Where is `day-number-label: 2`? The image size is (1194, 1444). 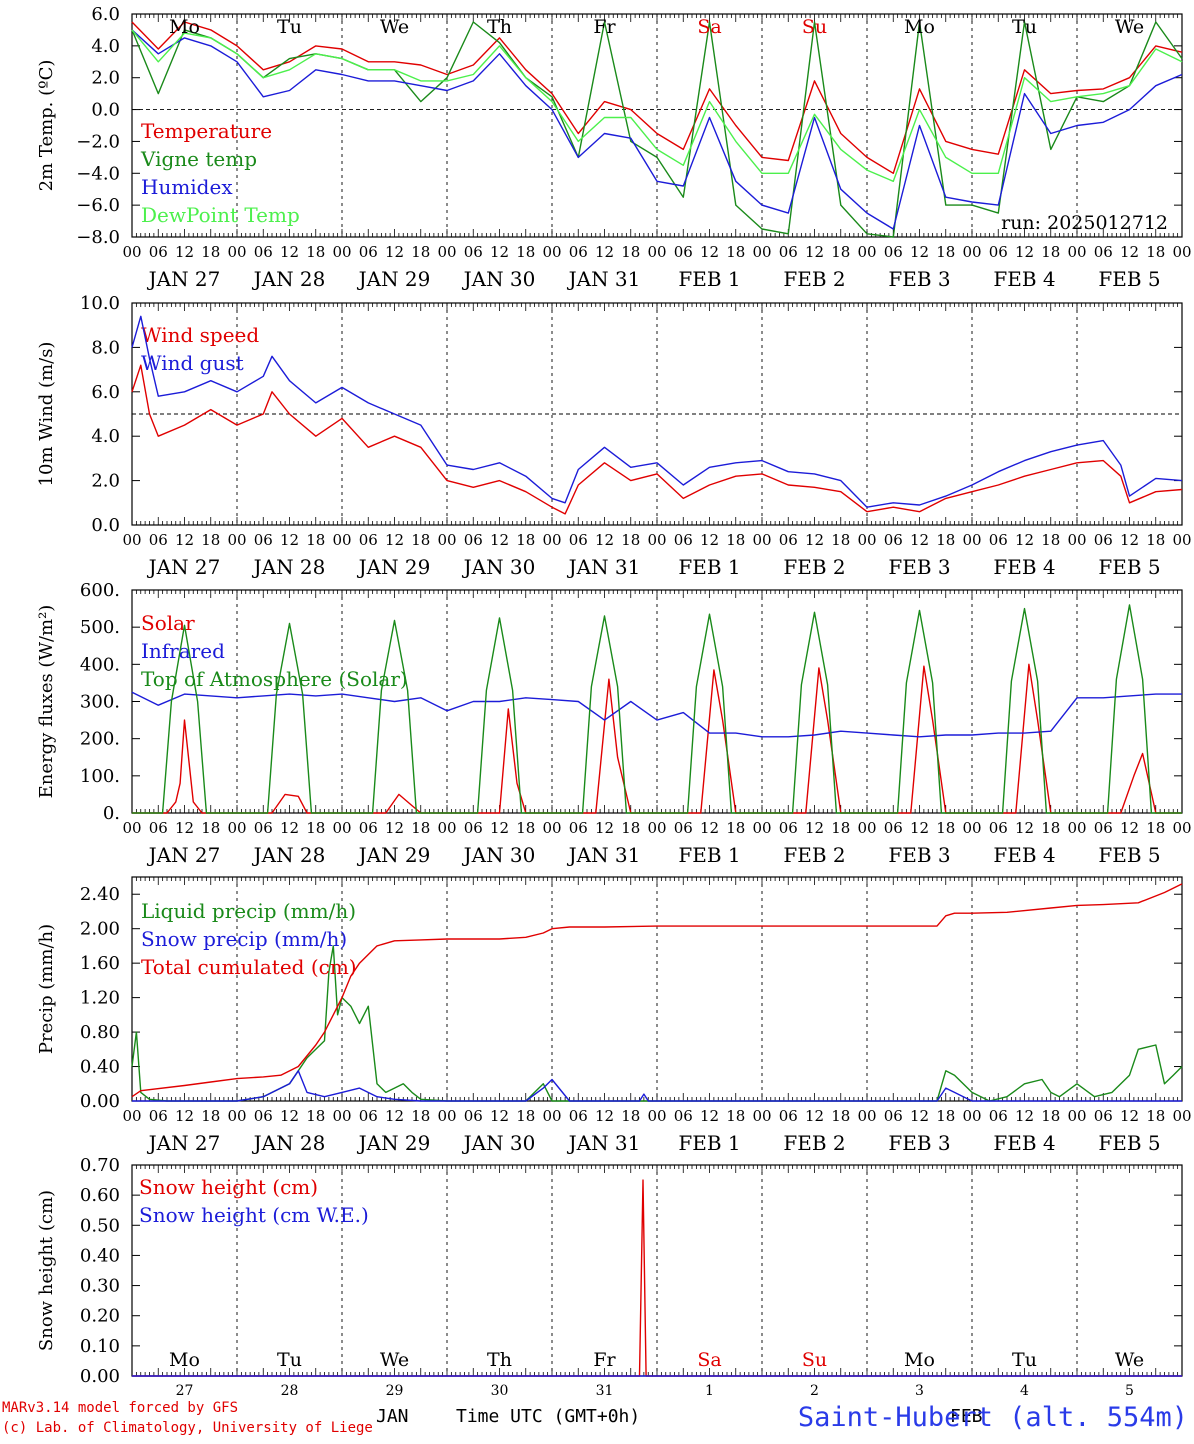
day-number-label: 2 is located at coordinates (814, 1391).